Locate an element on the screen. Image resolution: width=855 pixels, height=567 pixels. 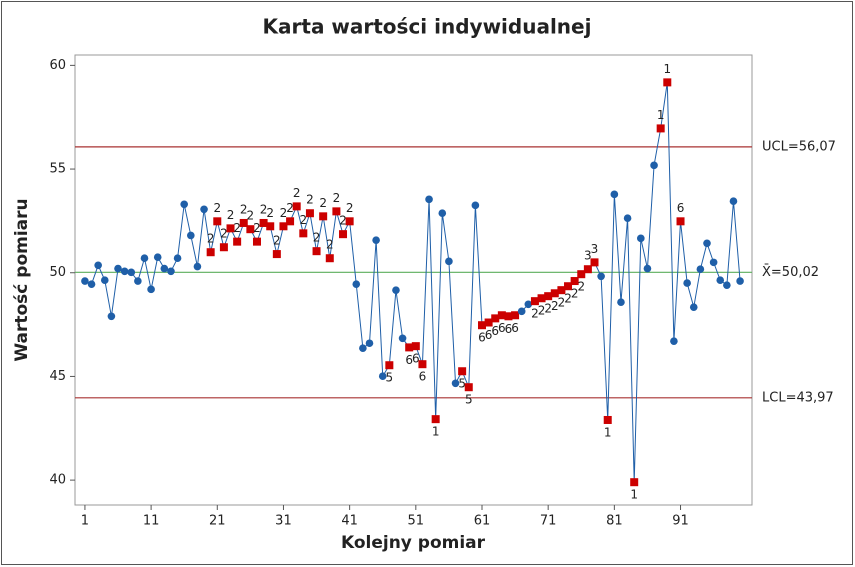
x-tick-label: 71 is located at coordinates (548, 521).